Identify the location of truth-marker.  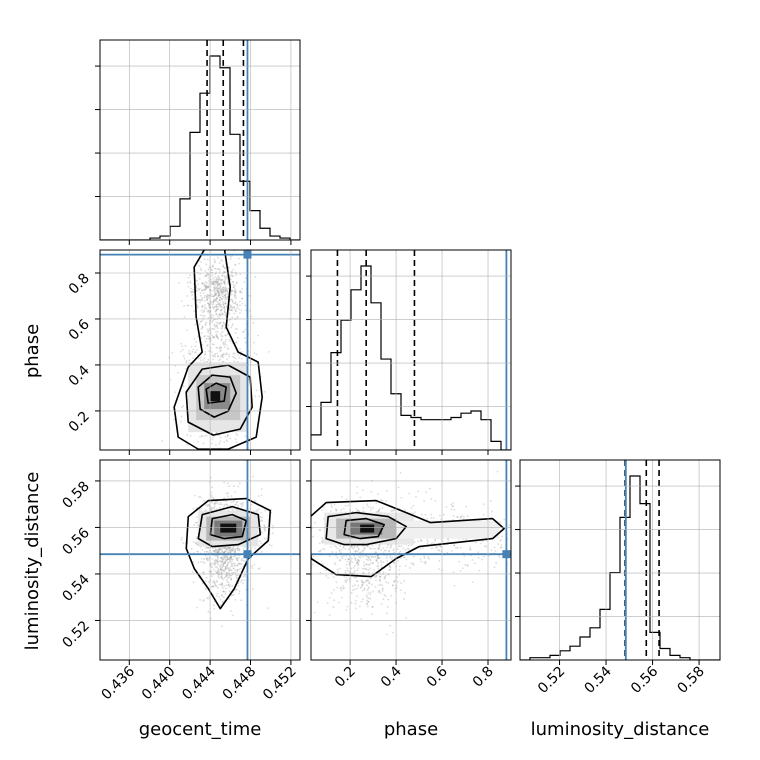
(247, 254).